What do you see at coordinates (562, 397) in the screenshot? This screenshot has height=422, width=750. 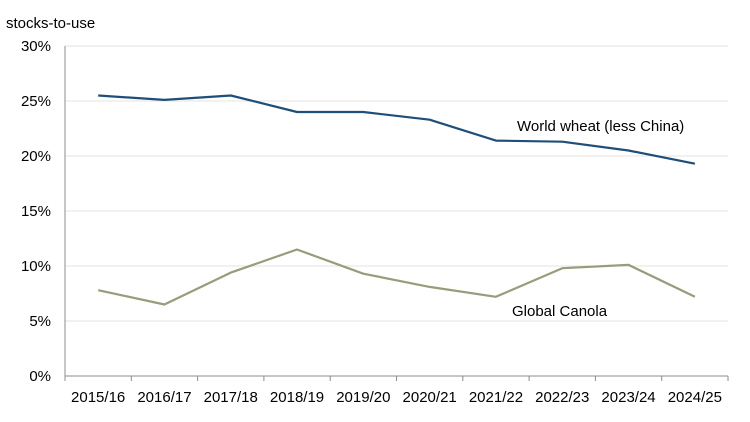 I see `x-tick-label: 2022/23` at bounding box center [562, 397].